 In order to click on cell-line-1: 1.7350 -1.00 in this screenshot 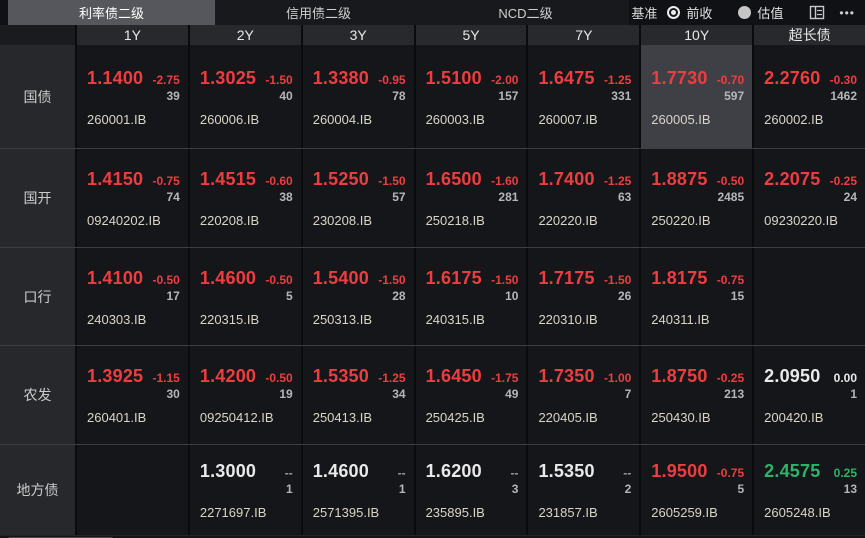, I will do `click(584, 376)`.